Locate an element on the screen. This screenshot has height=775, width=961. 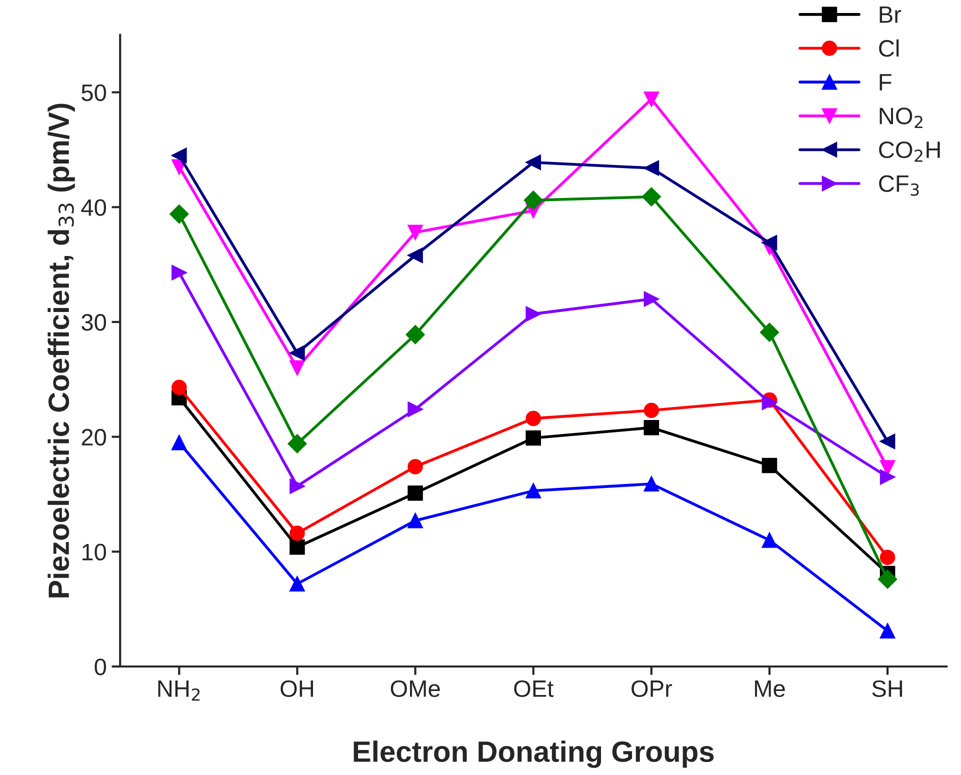
legend-label: Cl is located at coordinates (889, 48).